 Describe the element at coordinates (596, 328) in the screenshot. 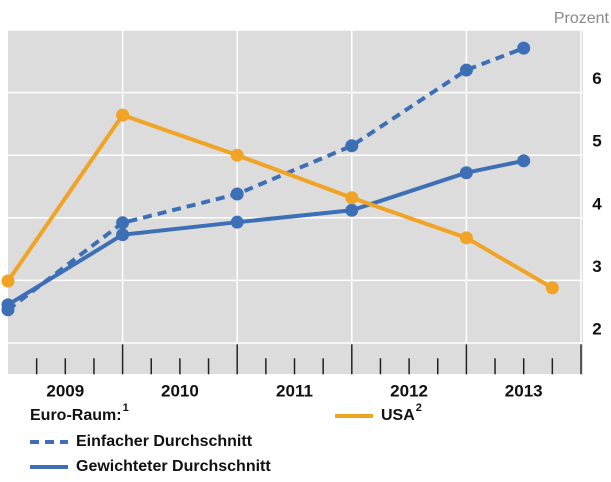

I see `y-tick-label: 2` at that location.